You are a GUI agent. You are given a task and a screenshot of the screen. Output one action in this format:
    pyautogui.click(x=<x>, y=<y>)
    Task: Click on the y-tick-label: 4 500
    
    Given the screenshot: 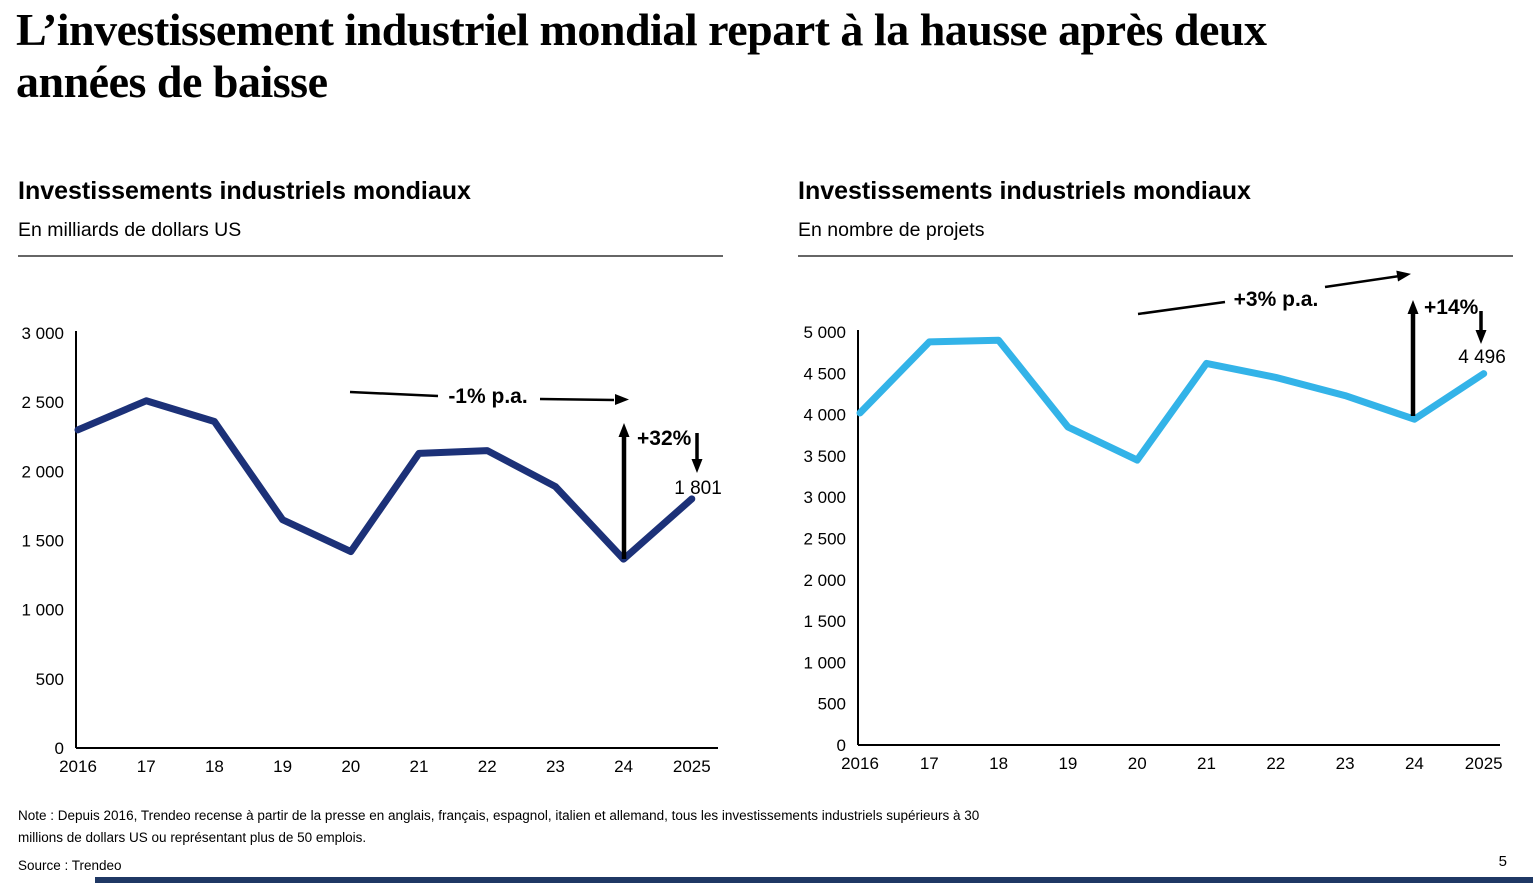 What is the action you would take?
    pyautogui.click(x=824, y=373)
    